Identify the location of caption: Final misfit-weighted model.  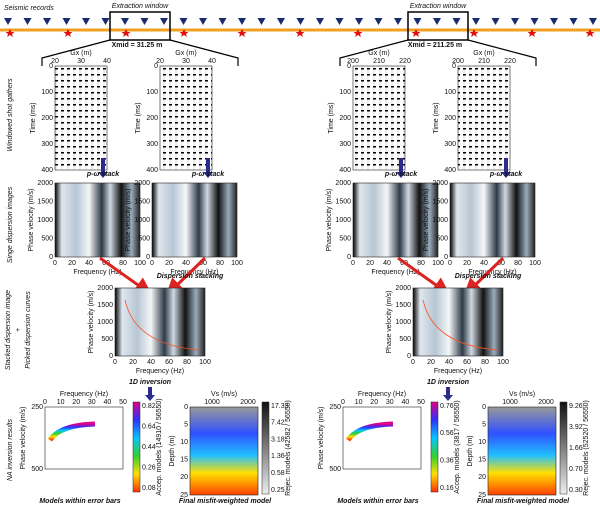
(523, 501).